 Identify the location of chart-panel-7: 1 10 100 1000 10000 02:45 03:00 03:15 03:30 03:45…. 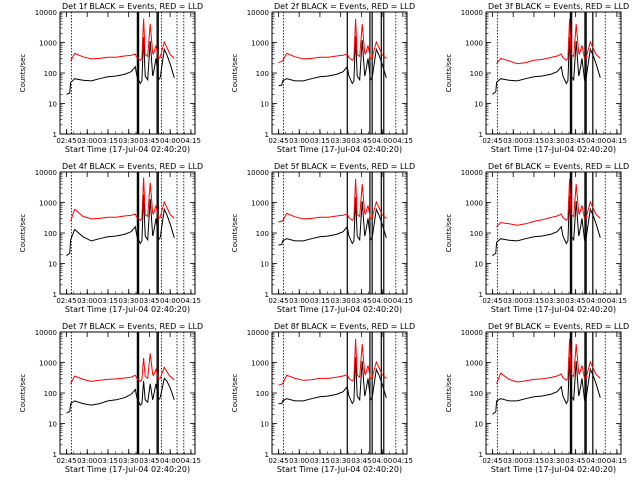
(111, 398).